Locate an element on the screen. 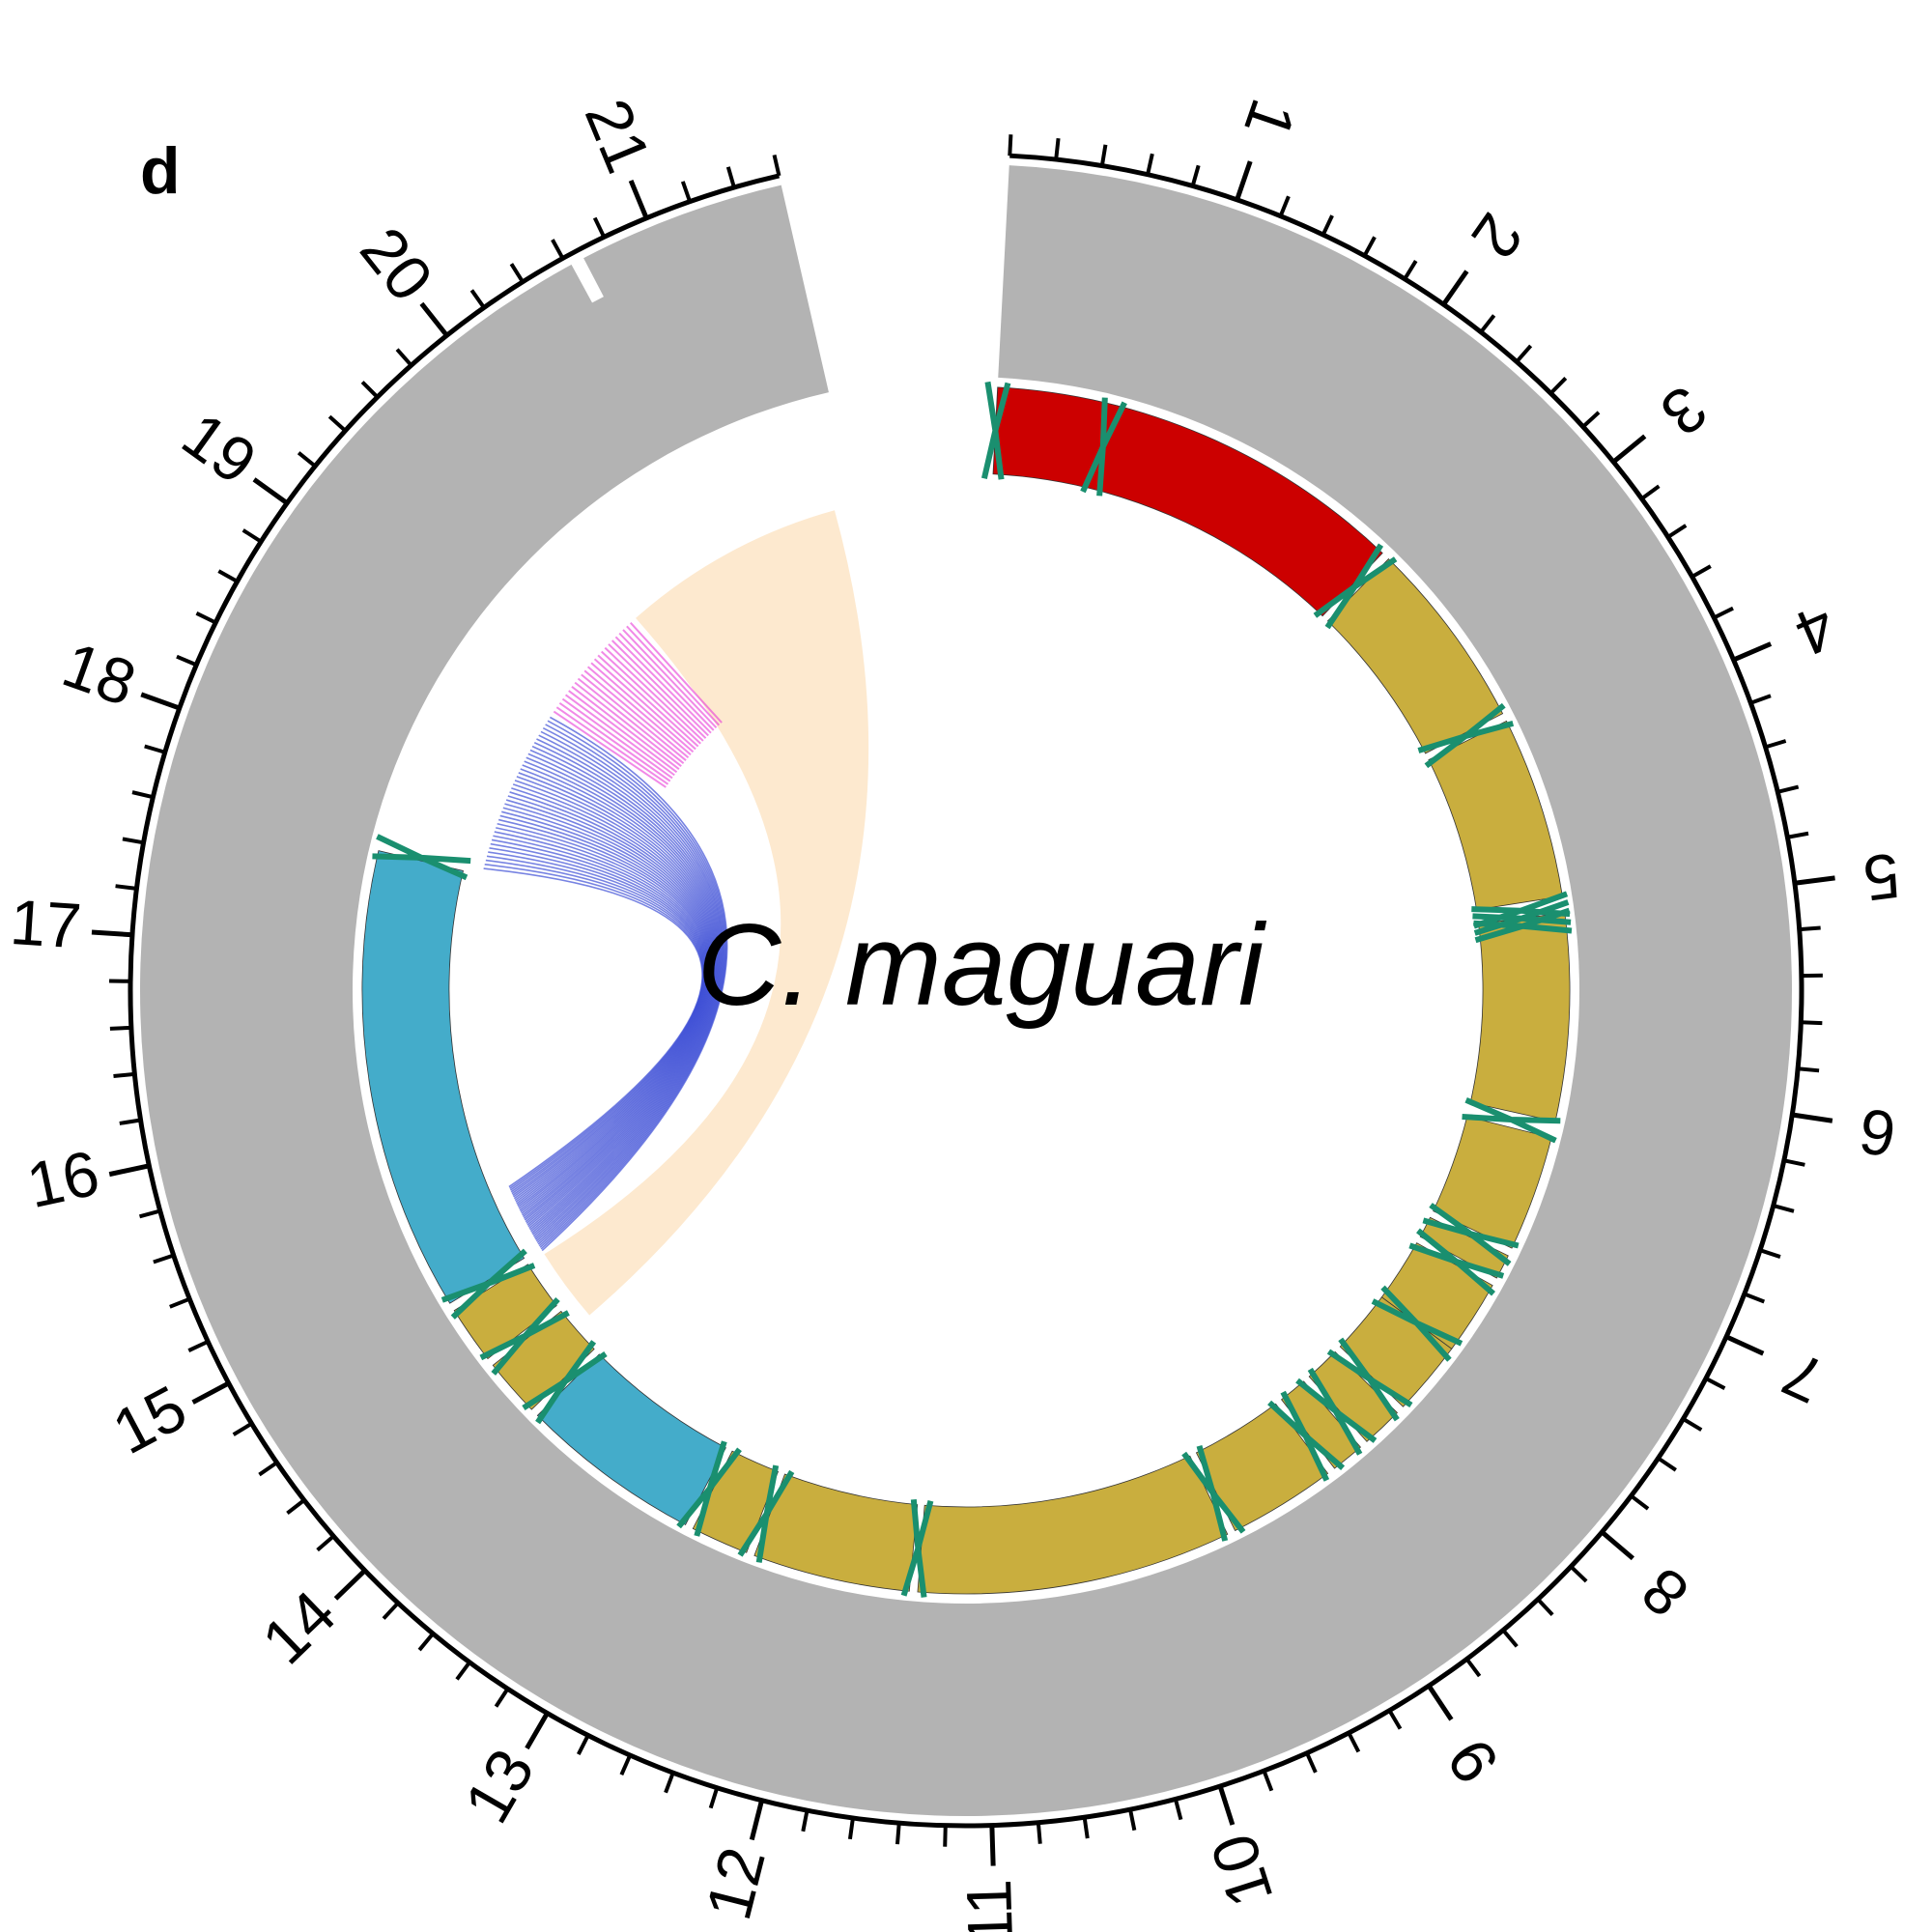  peach-ribbon is located at coordinates (706, 913).